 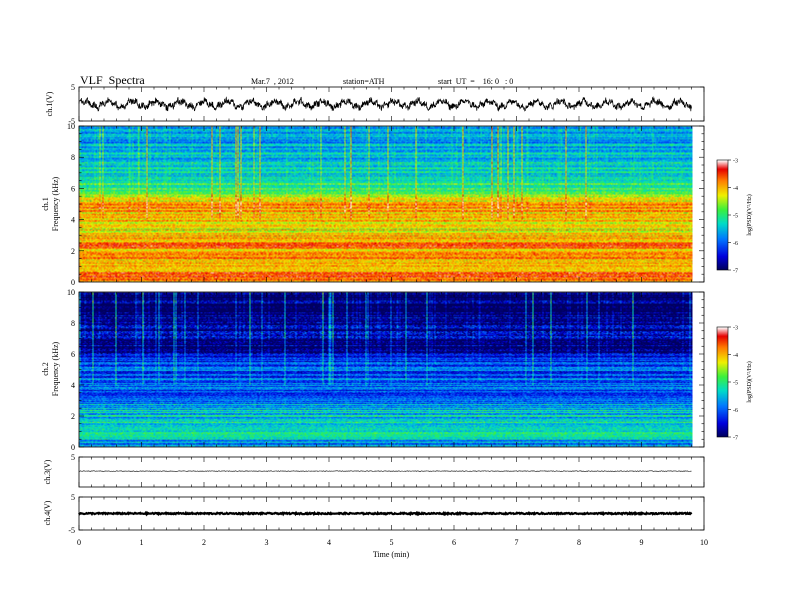 I want to click on x-tick-label: 8, so click(x=579, y=542).